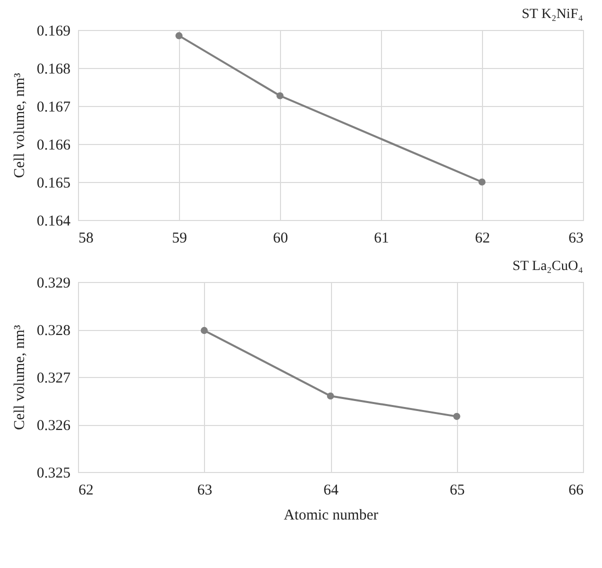 This screenshot has height=568, width=602. What do you see at coordinates (86, 238) in the screenshot?
I see `x-tick-label: 58` at bounding box center [86, 238].